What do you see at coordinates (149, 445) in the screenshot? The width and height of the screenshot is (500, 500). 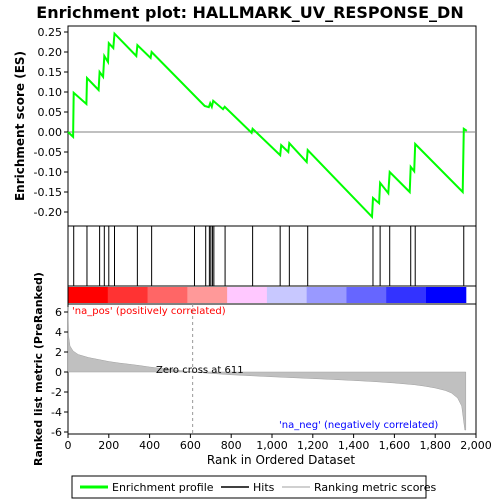 I see `x-tick-label: 400` at bounding box center [149, 445].